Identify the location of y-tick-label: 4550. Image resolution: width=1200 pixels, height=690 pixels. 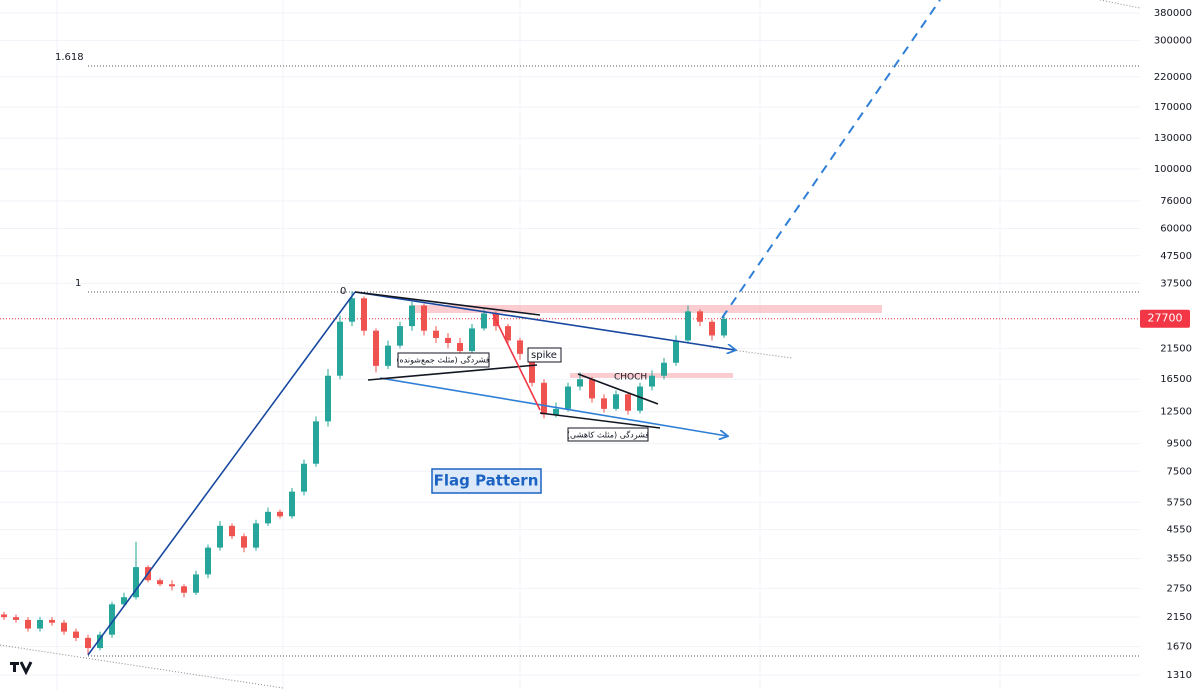
(1179, 530).